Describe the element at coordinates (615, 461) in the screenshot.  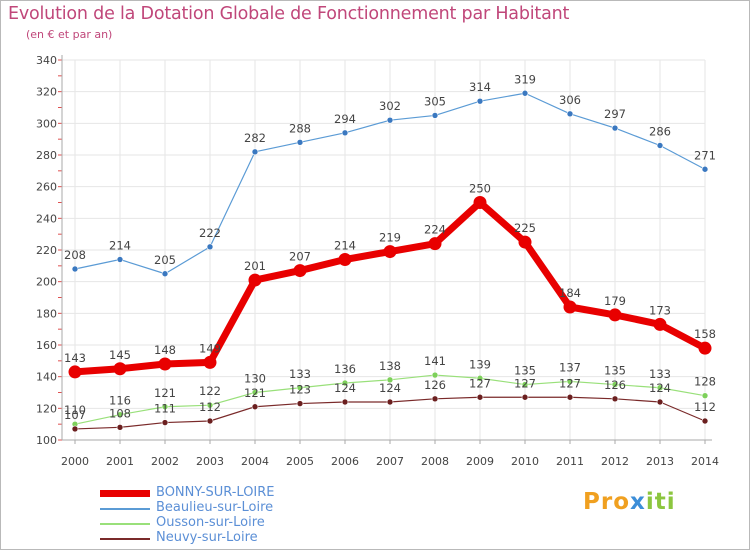
I see `x-tick-label-2012: 2012` at that location.